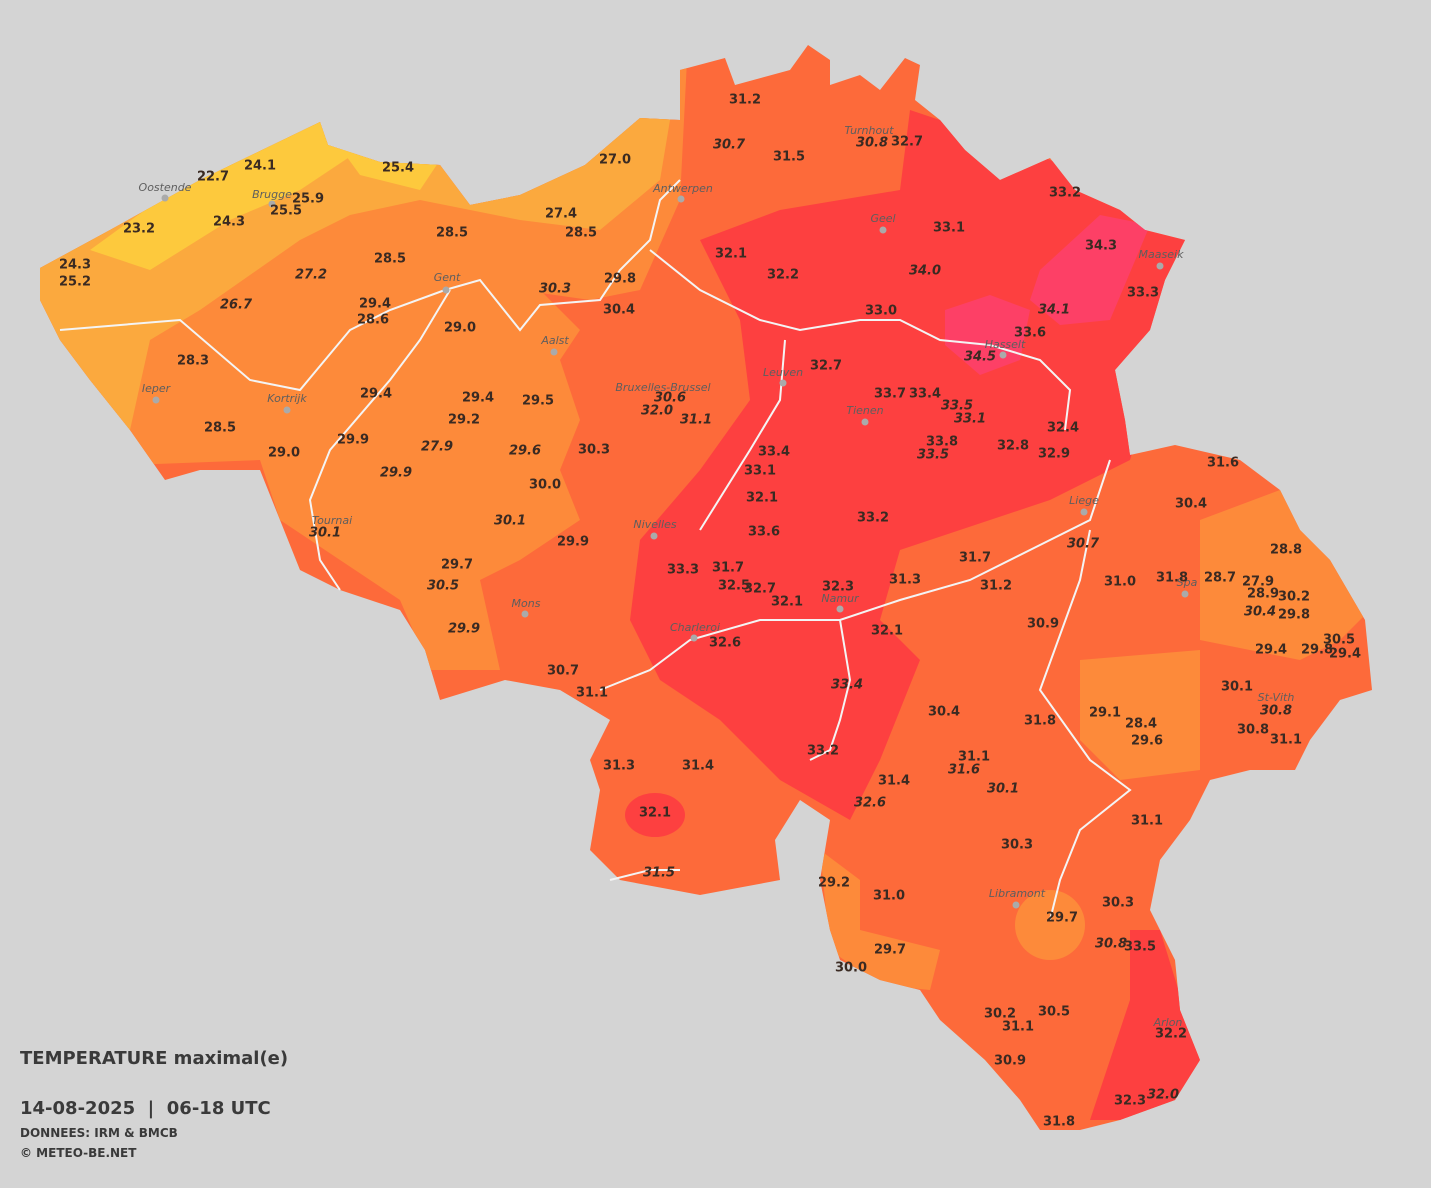 This screenshot has width=1431, height=1188. I want to click on temperature: 32.7, so click(760, 589).